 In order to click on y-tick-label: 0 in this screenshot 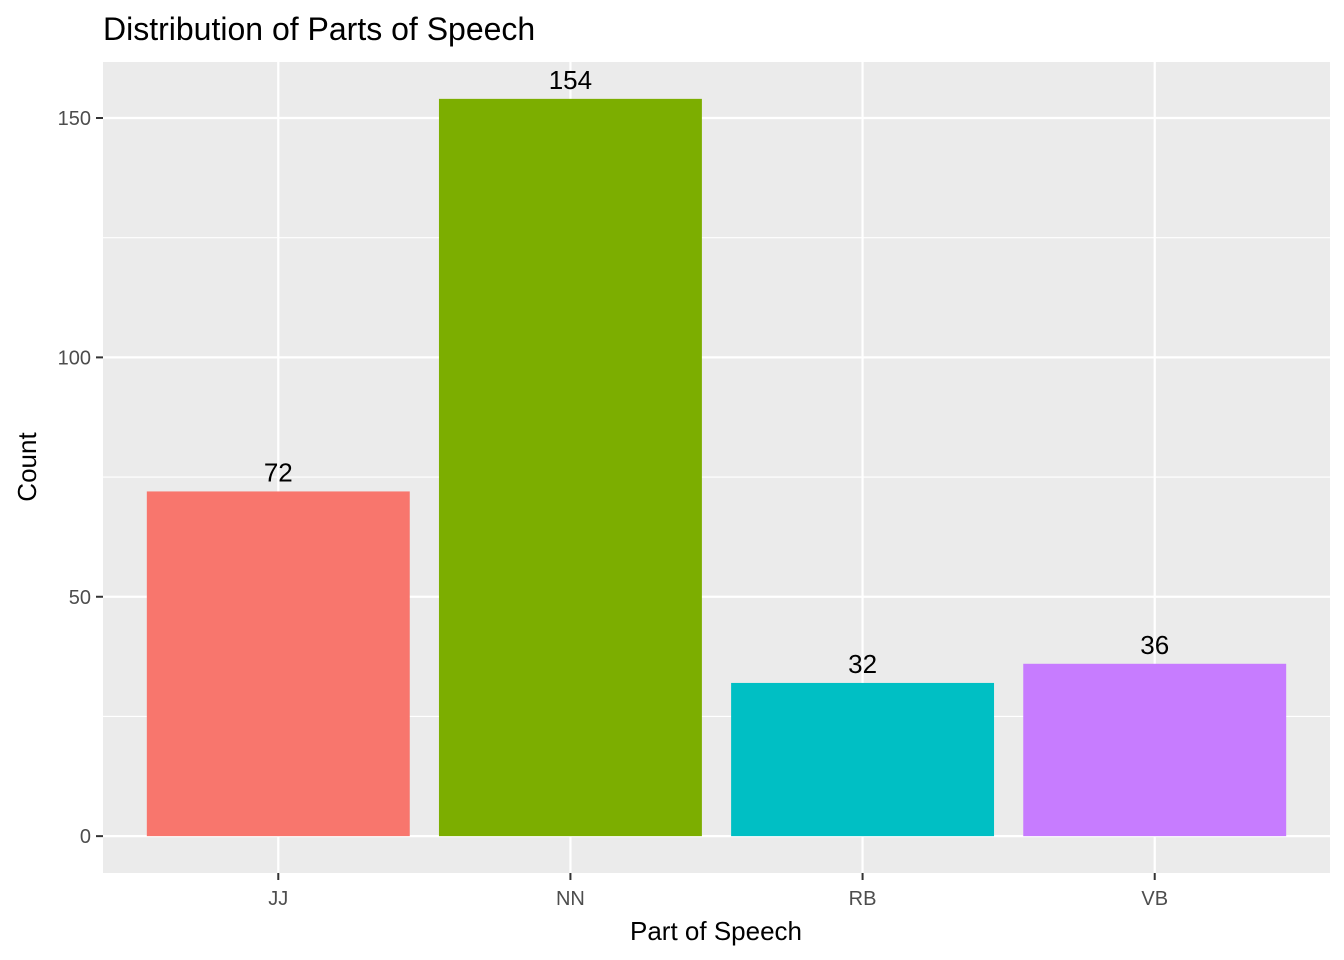, I will do `click(85, 837)`.